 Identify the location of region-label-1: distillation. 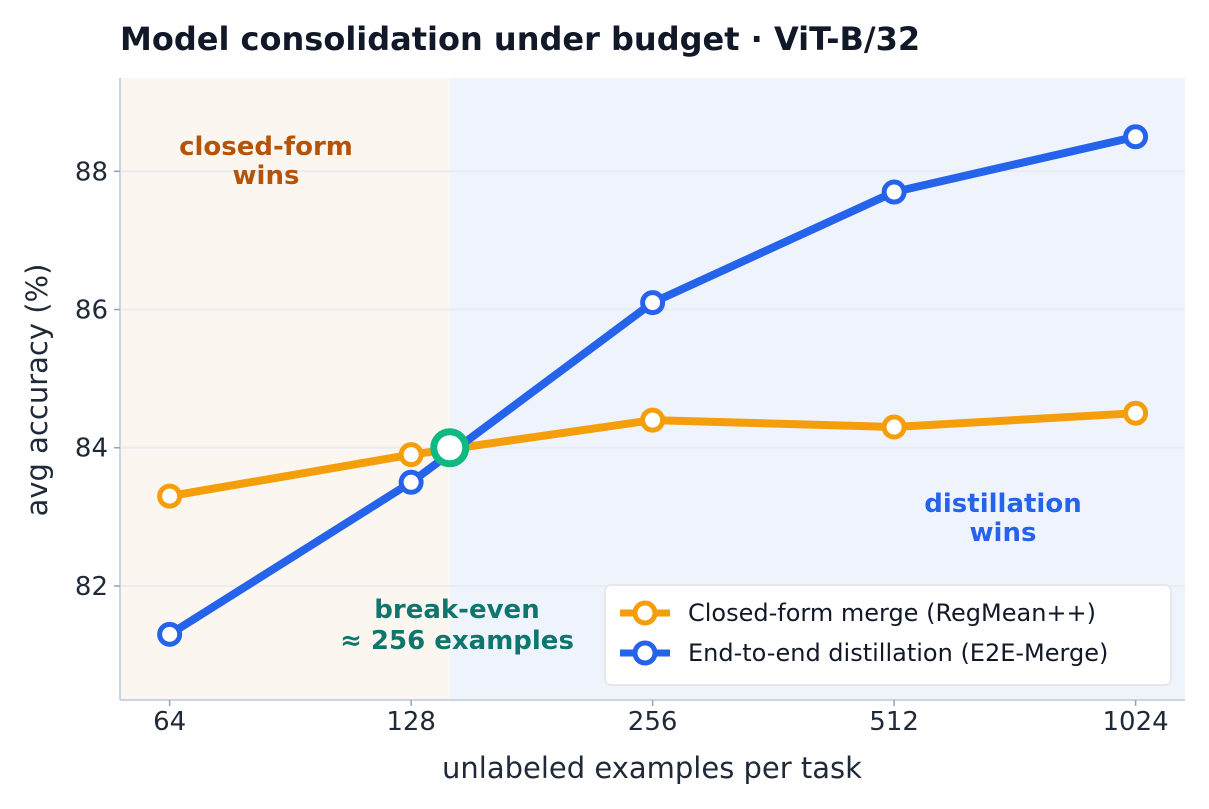
(1002, 504).